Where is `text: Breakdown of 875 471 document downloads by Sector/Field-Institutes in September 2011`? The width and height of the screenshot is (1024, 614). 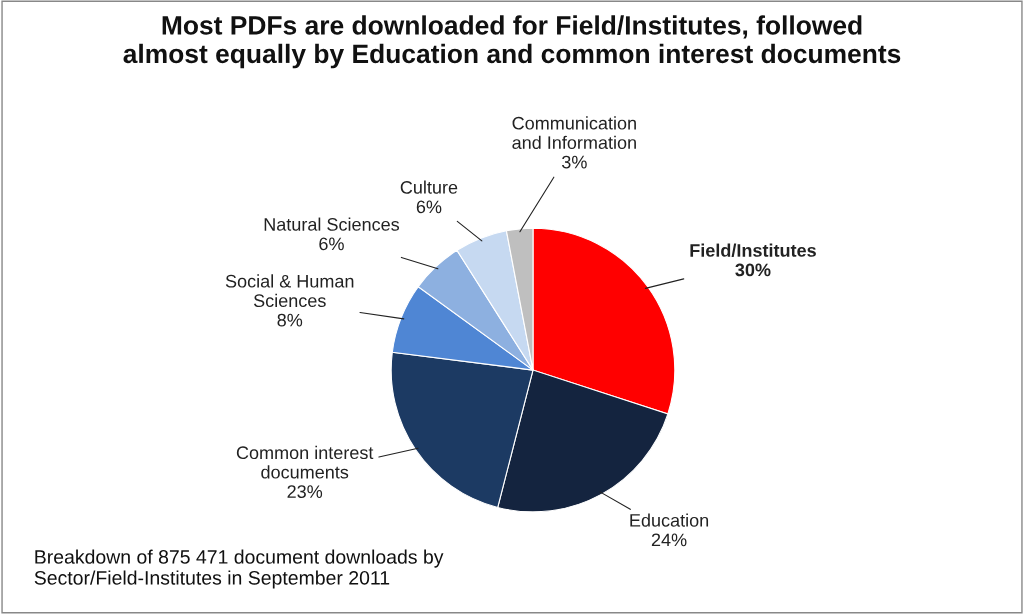 text: Breakdown of 875 471 document downloads by Sector/Field-Institutes in September 2011 is located at coordinates (239, 569).